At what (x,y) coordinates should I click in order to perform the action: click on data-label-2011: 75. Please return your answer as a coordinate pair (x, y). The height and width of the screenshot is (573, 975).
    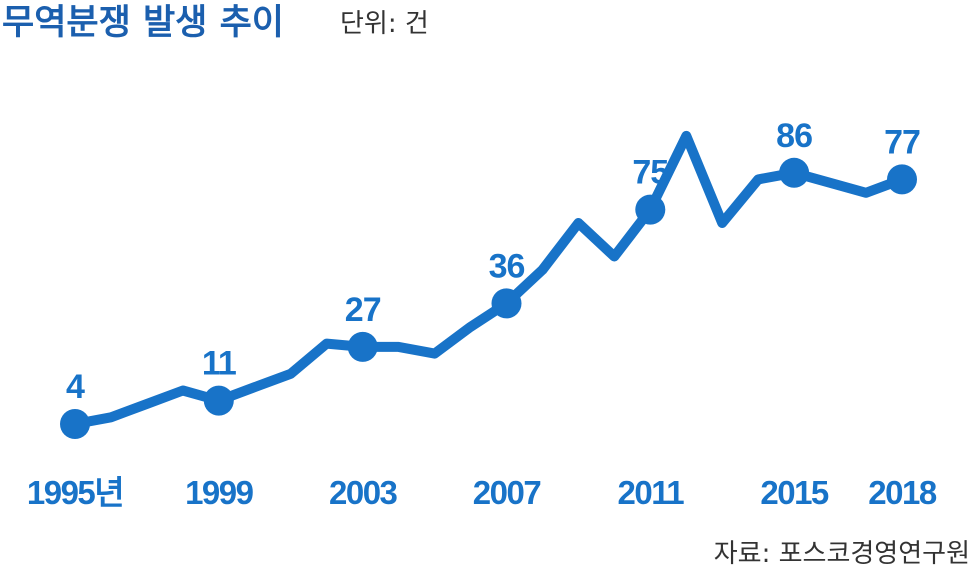
    Looking at the image, I should click on (650, 173).